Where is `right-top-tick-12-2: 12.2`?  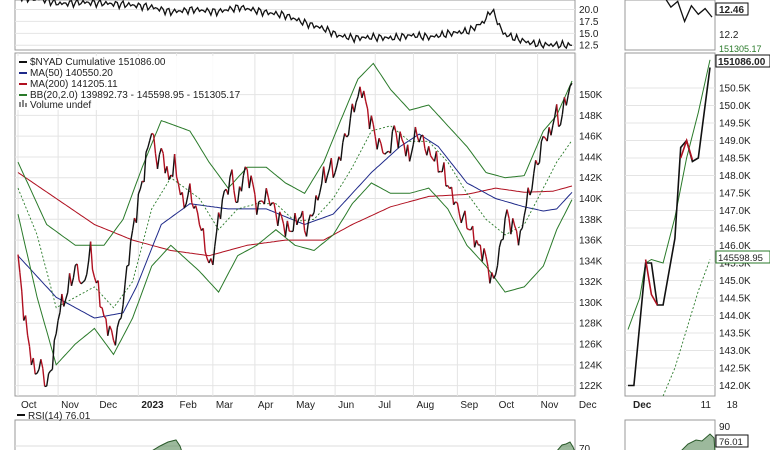 right-top-tick-12-2: 12.2 is located at coordinates (729, 35).